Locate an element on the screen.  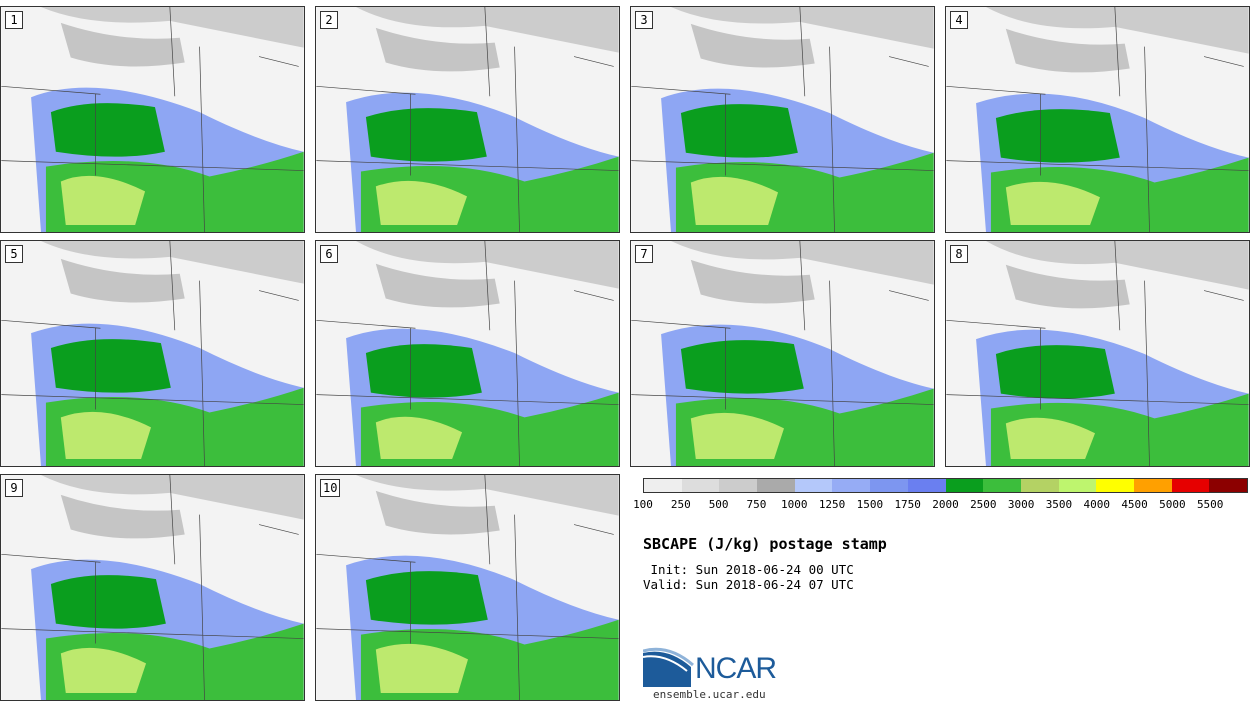
colorbar-tick-label: 3000 is located at coordinates (1021, 504).